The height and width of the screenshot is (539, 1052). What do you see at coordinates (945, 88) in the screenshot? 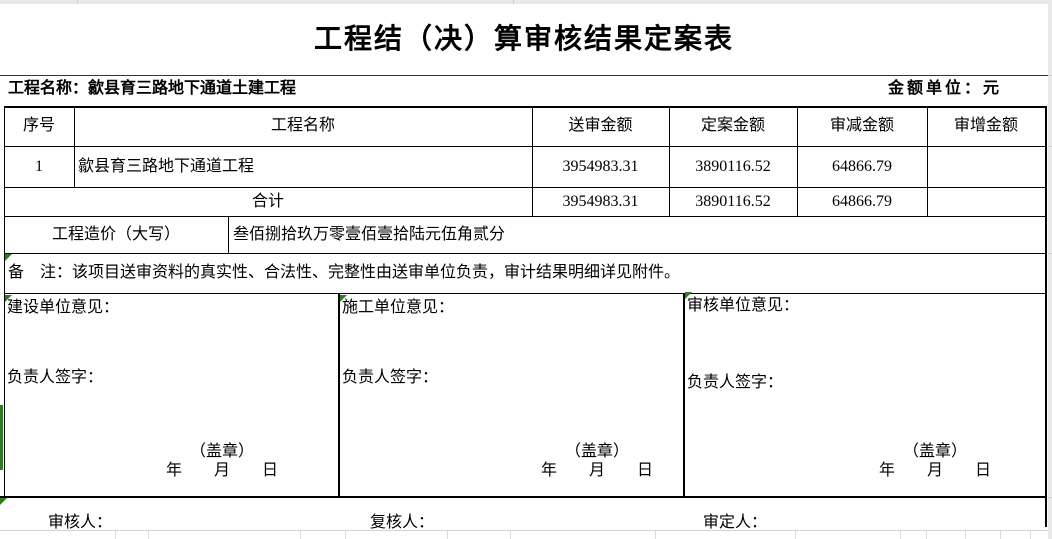
I see `amount-unit-label: 金额单位：元` at bounding box center [945, 88].